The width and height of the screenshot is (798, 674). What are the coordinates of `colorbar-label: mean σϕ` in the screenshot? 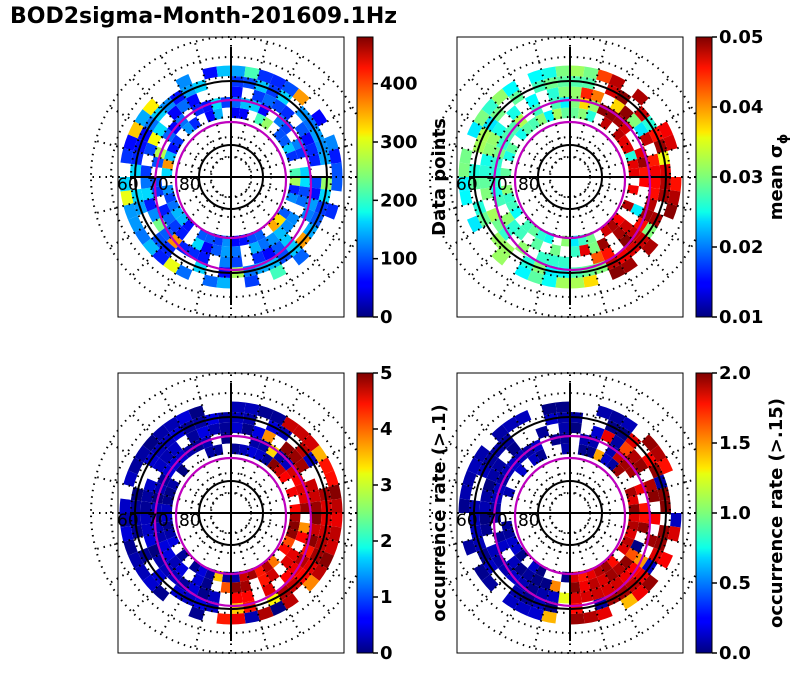 It's located at (778, 177).